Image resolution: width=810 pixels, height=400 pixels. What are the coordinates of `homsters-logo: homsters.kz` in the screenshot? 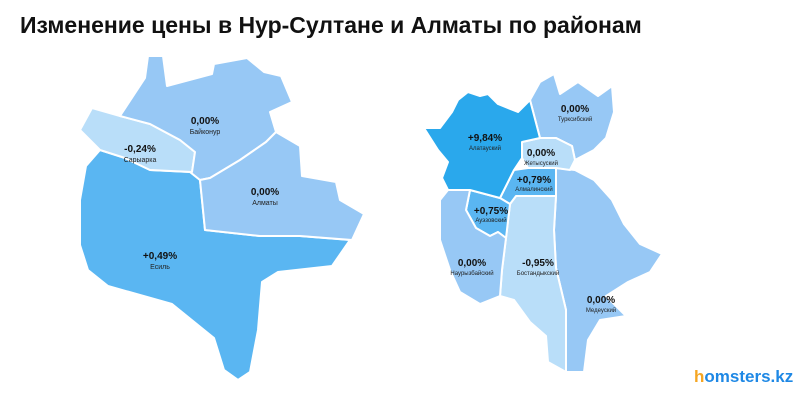 It's located at (743, 377).